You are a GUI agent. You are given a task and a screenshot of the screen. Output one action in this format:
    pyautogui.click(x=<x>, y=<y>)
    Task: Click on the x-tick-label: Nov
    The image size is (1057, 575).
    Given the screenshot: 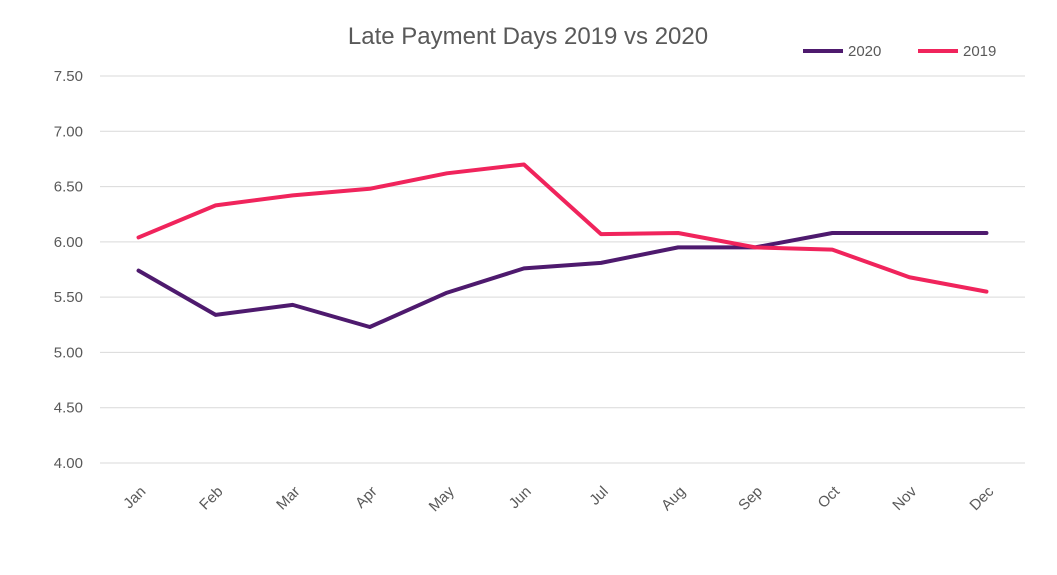 What is the action you would take?
    pyautogui.click(x=904, y=498)
    